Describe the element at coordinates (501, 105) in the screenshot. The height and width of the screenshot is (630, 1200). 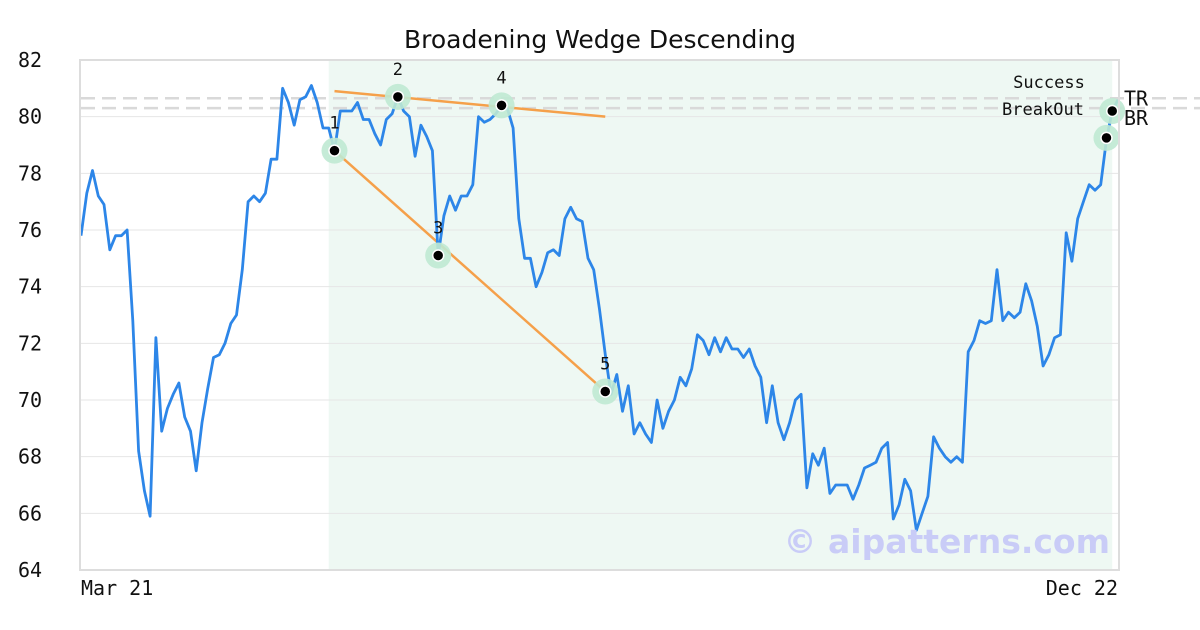
I see `pivot-4-dot` at that location.